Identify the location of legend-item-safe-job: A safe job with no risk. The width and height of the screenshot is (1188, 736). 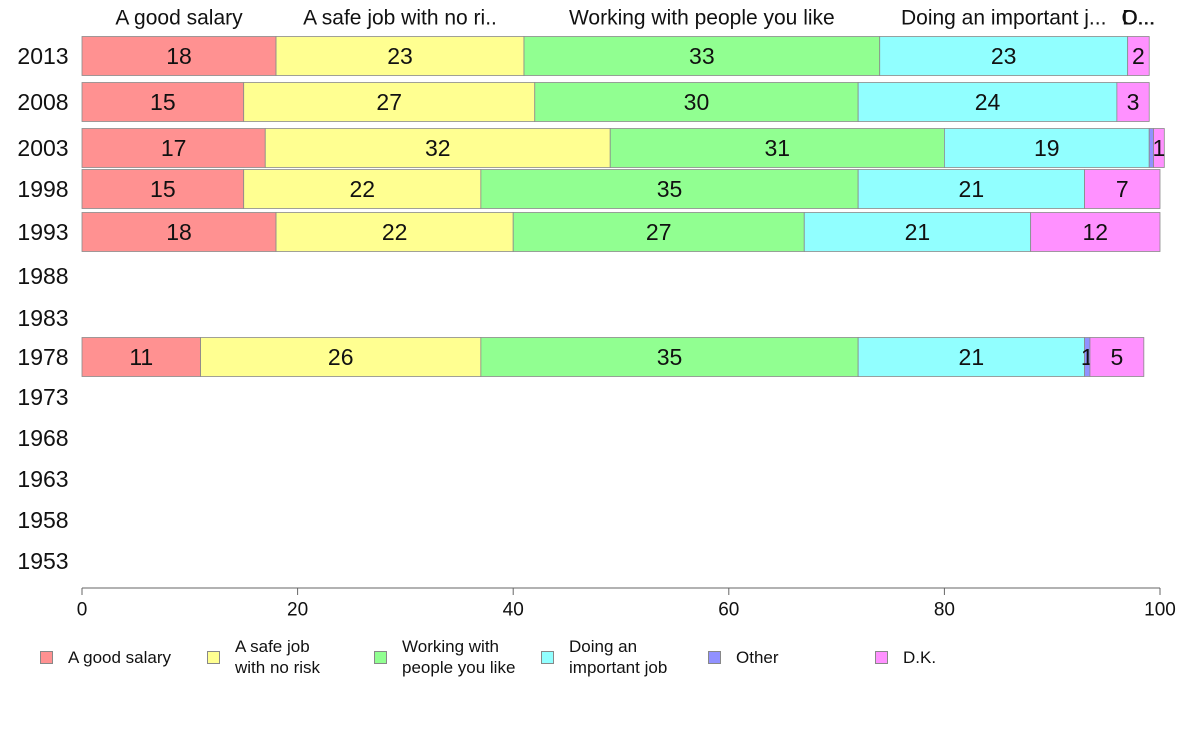
(263, 657).